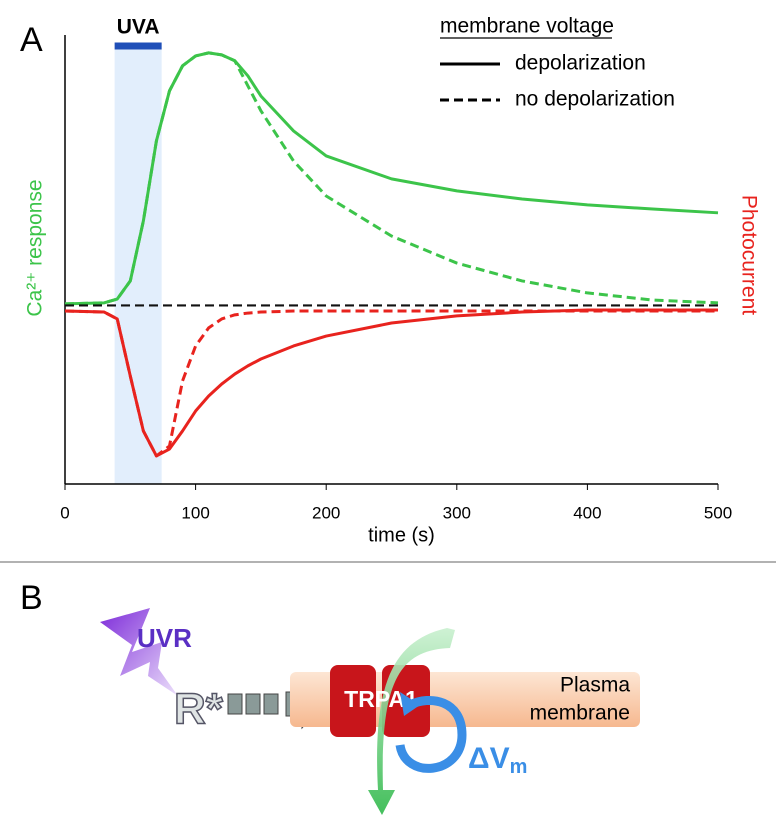  I want to click on membrane, so click(465, 699).